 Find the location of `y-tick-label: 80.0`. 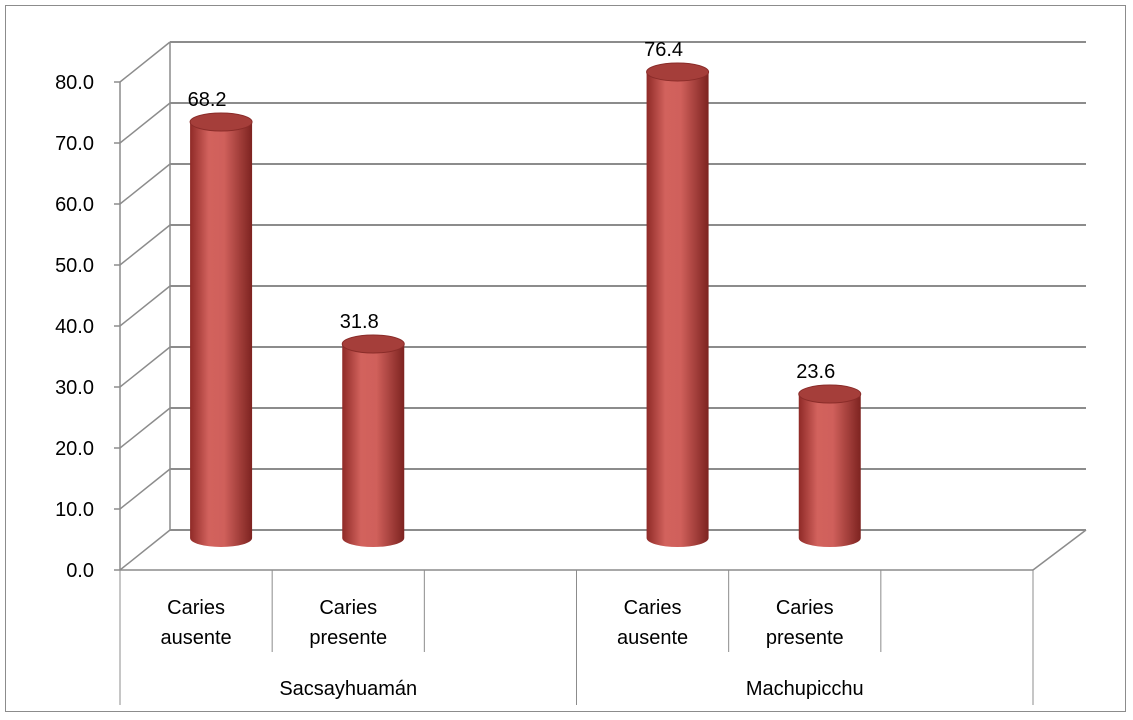

y-tick-label: 80.0 is located at coordinates (74, 83).